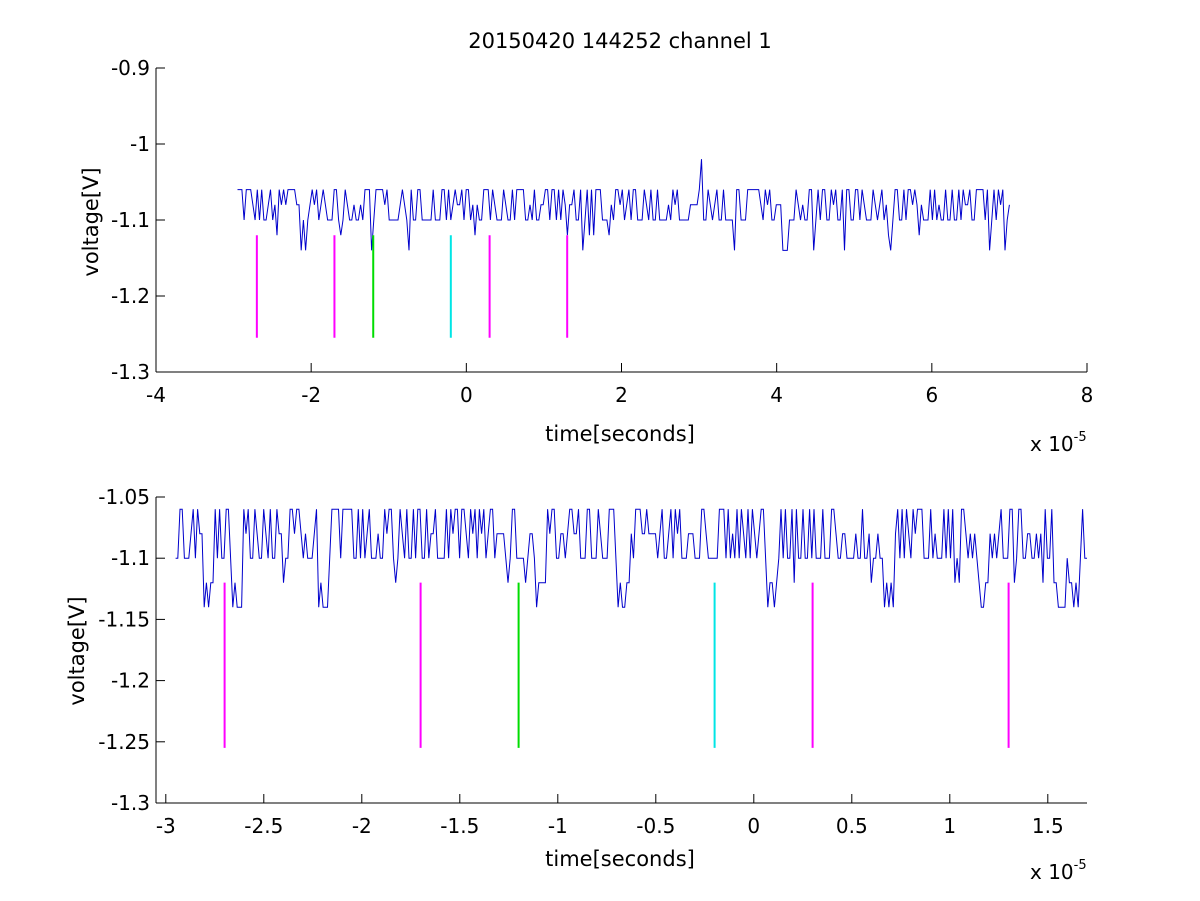 The width and height of the screenshot is (1200, 901). I want to click on x-tick-label: 0.5, so click(852, 826).